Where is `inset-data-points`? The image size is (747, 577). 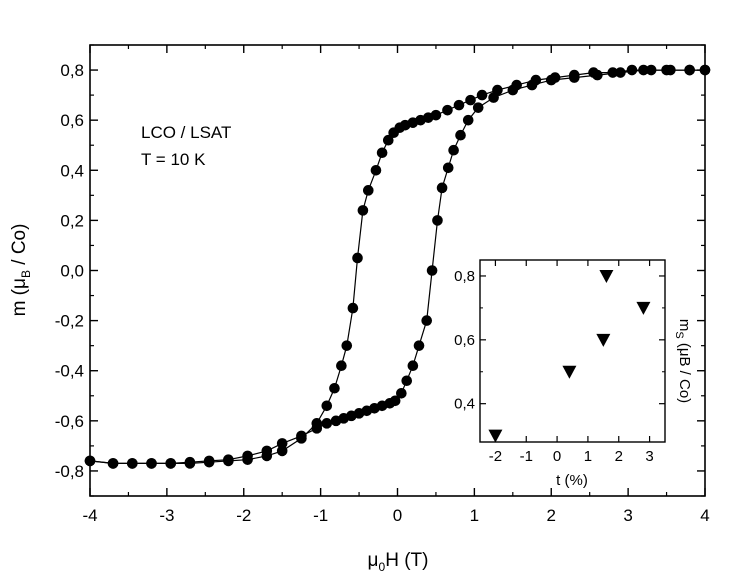
inset-data-points is located at coordinates (569, 356).